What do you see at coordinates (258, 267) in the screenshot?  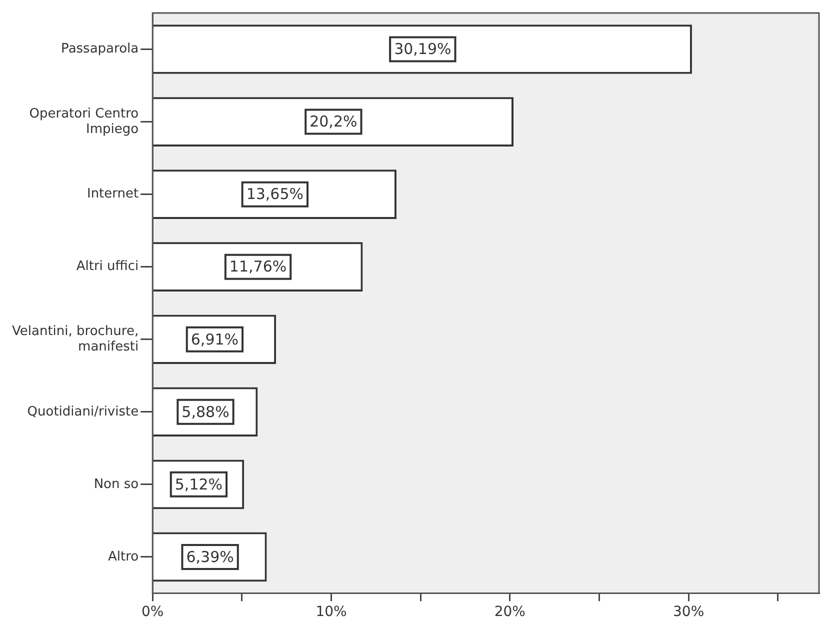 I see `data-label: 11,76%` at bounding box center [258, 267].